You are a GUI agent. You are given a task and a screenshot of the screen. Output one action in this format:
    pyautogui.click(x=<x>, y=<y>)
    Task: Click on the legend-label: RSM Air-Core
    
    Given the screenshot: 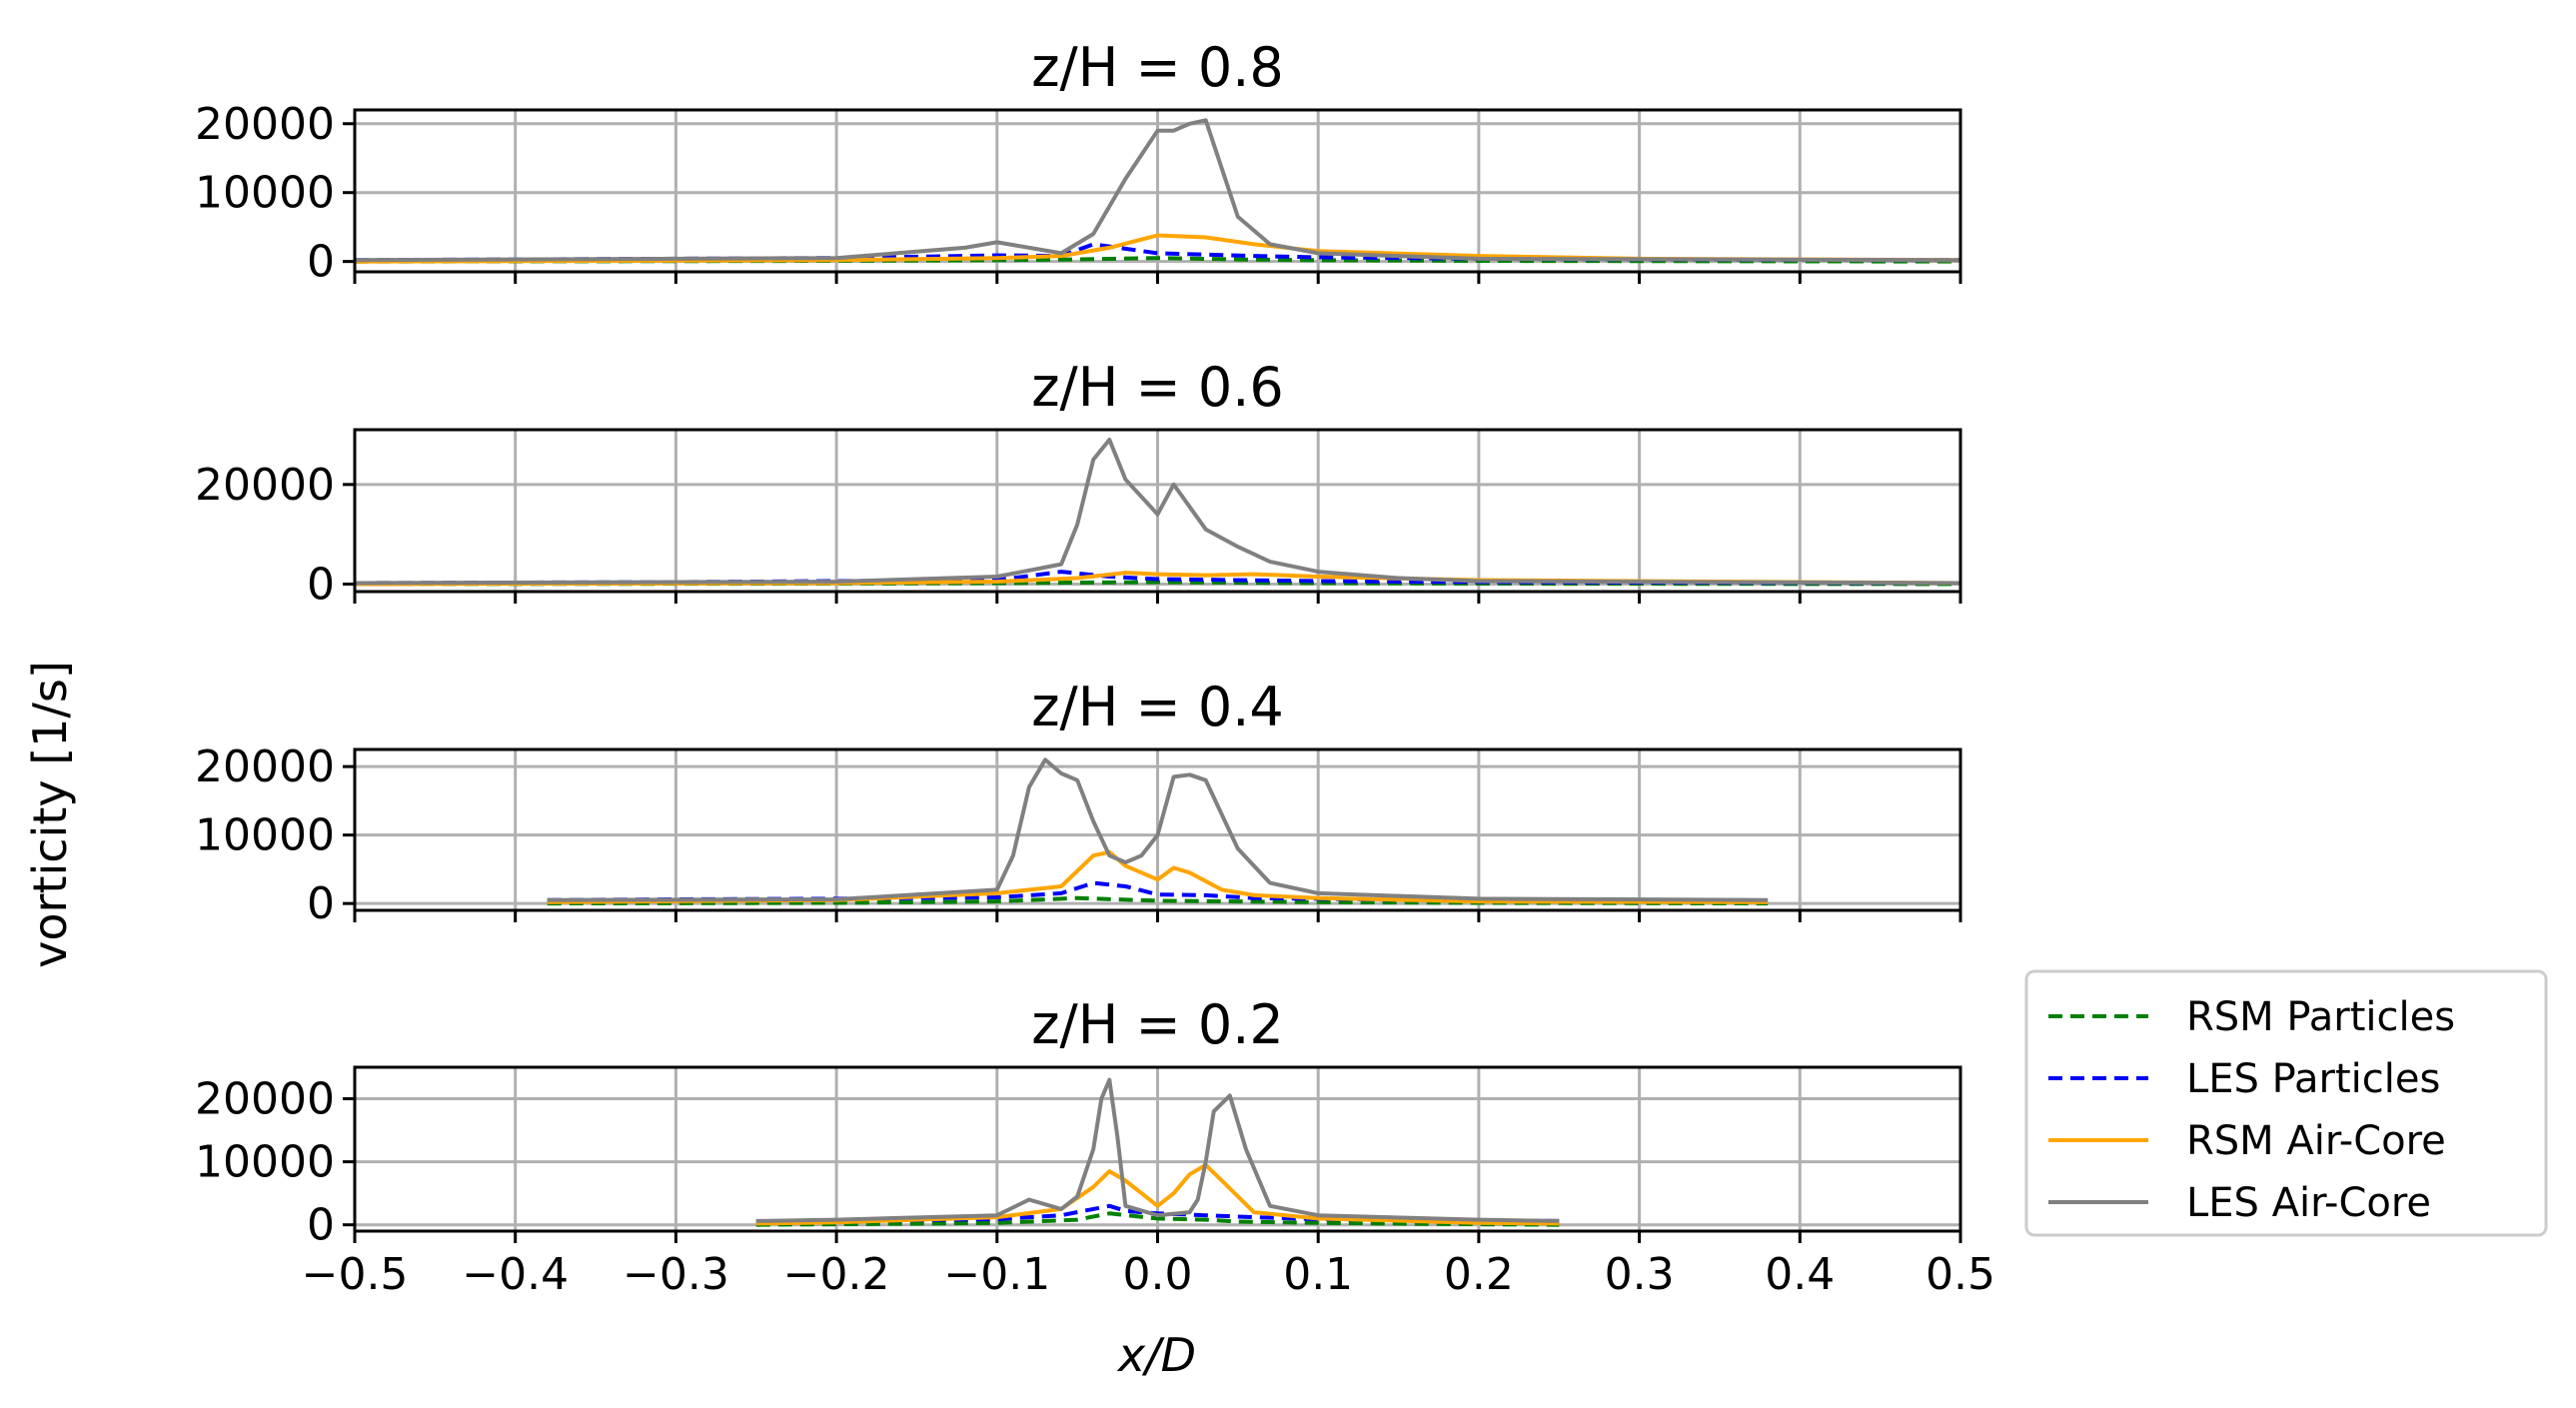 What is the action you would take?
    pyautogui.click(x=2316, y=1141)
    